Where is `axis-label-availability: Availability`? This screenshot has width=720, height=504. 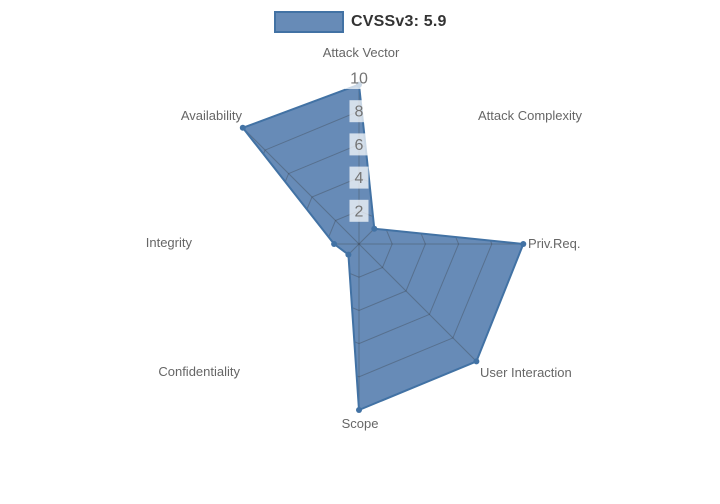
axis-label-availability: Availability is located at coordinates (212, 115).